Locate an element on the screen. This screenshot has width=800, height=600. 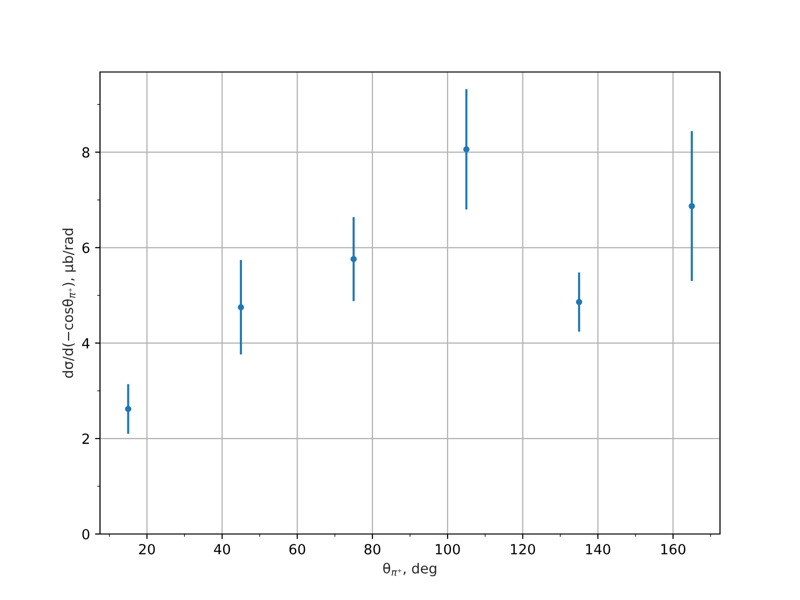
y-tick-label: 0 is located at coordinates (86, 534).